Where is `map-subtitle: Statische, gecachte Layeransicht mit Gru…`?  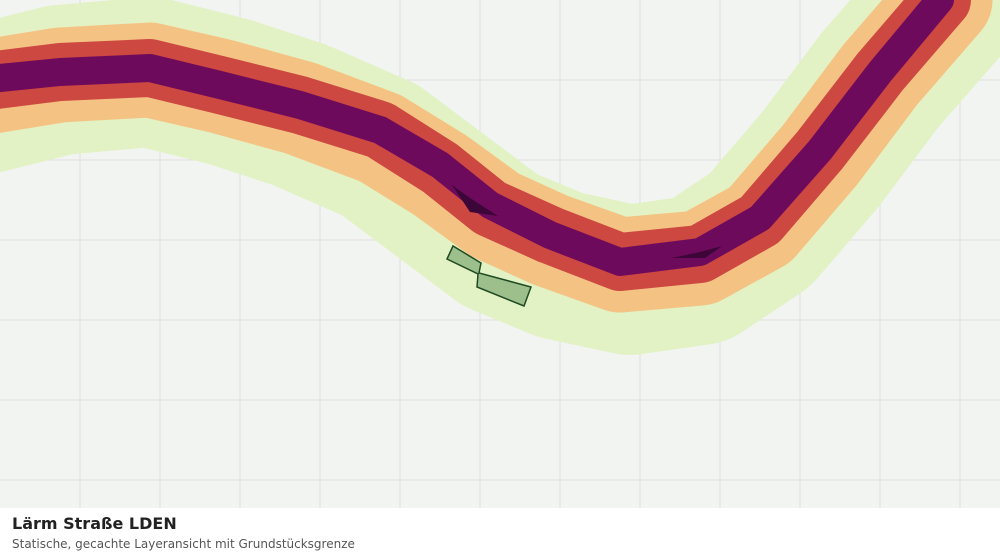
map-subtitle: Statische, gecachte Layeransicht mit Gru… is located at coordinates (183, 544).